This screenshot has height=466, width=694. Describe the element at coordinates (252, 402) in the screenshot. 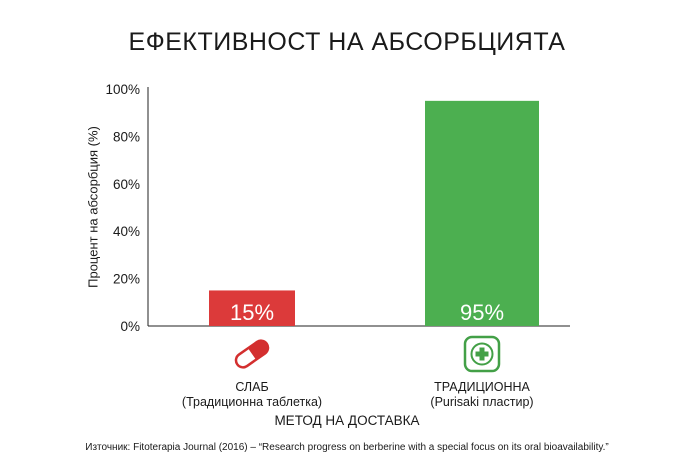

I see `category-label-line2: (Традиционна таблетка)` at that location.